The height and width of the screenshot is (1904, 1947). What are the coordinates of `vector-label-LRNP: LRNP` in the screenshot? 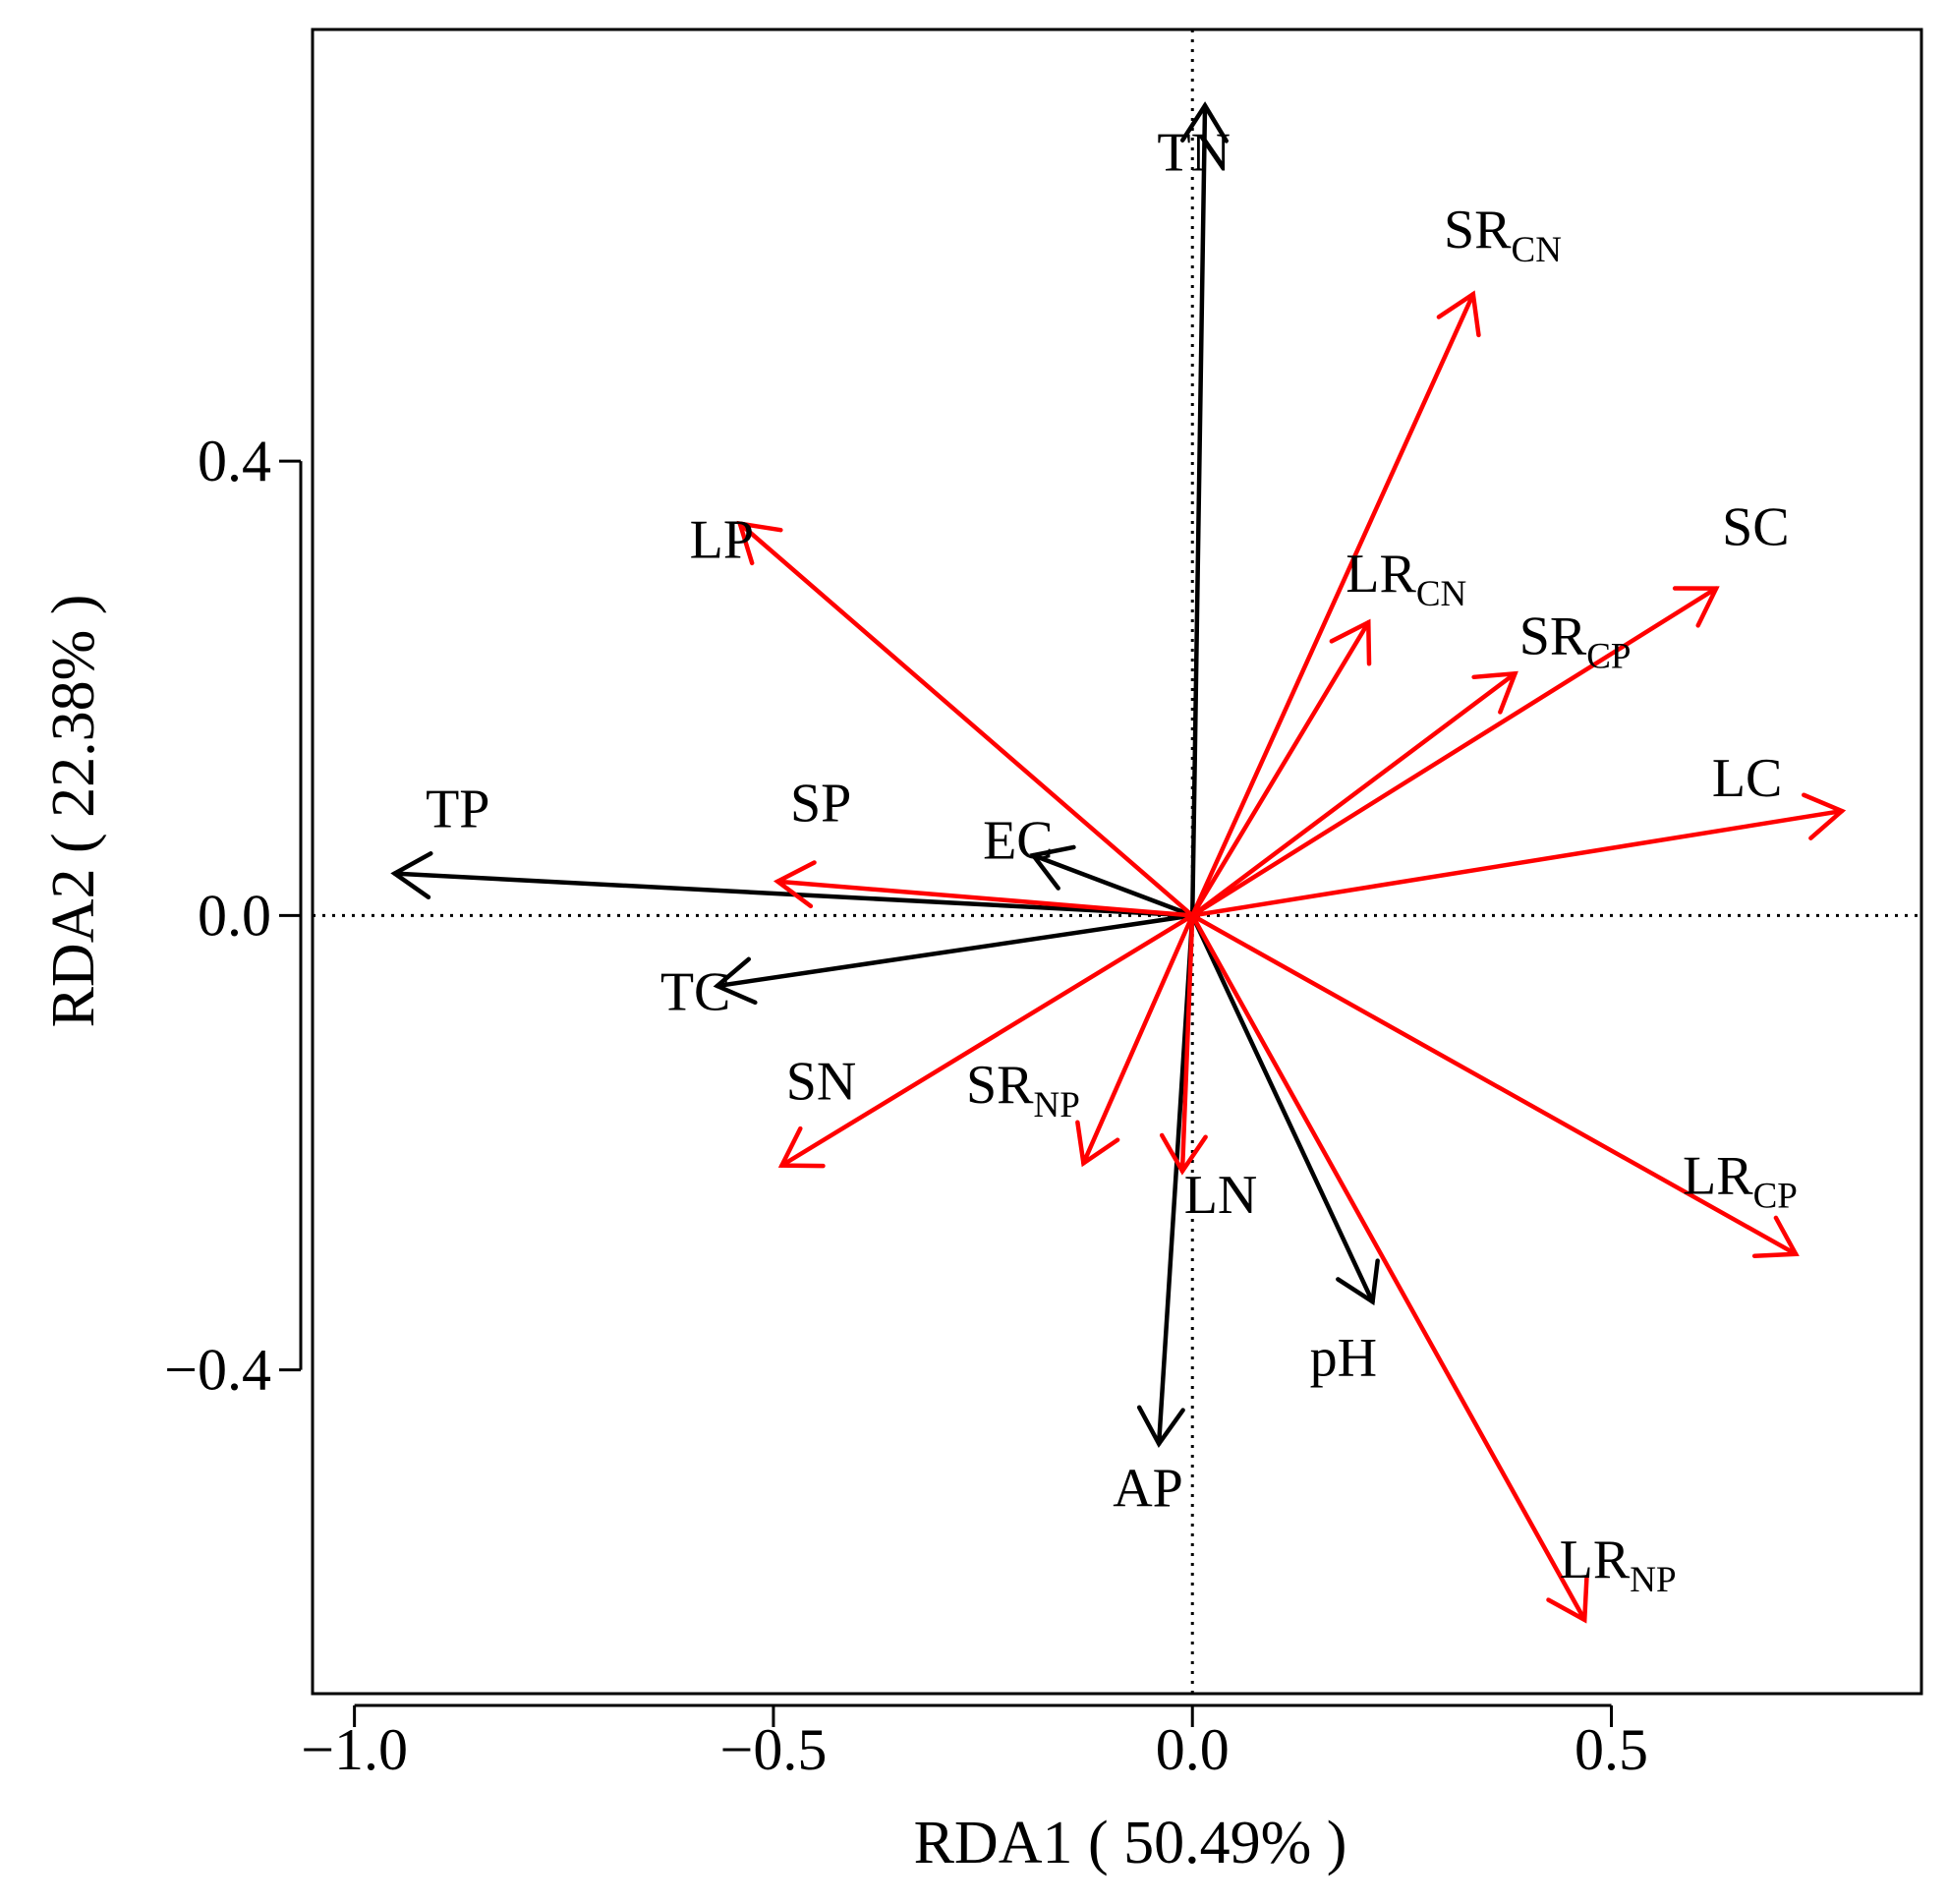 It's located at (1618, 1564).